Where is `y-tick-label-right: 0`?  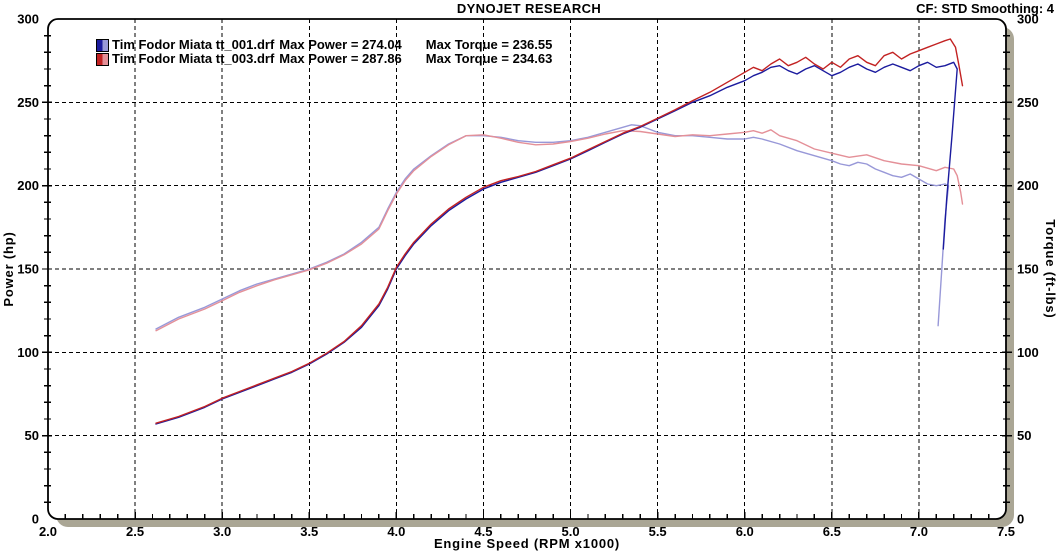
y-tick-label-right: 0 is located at coordinates (1020, 519).